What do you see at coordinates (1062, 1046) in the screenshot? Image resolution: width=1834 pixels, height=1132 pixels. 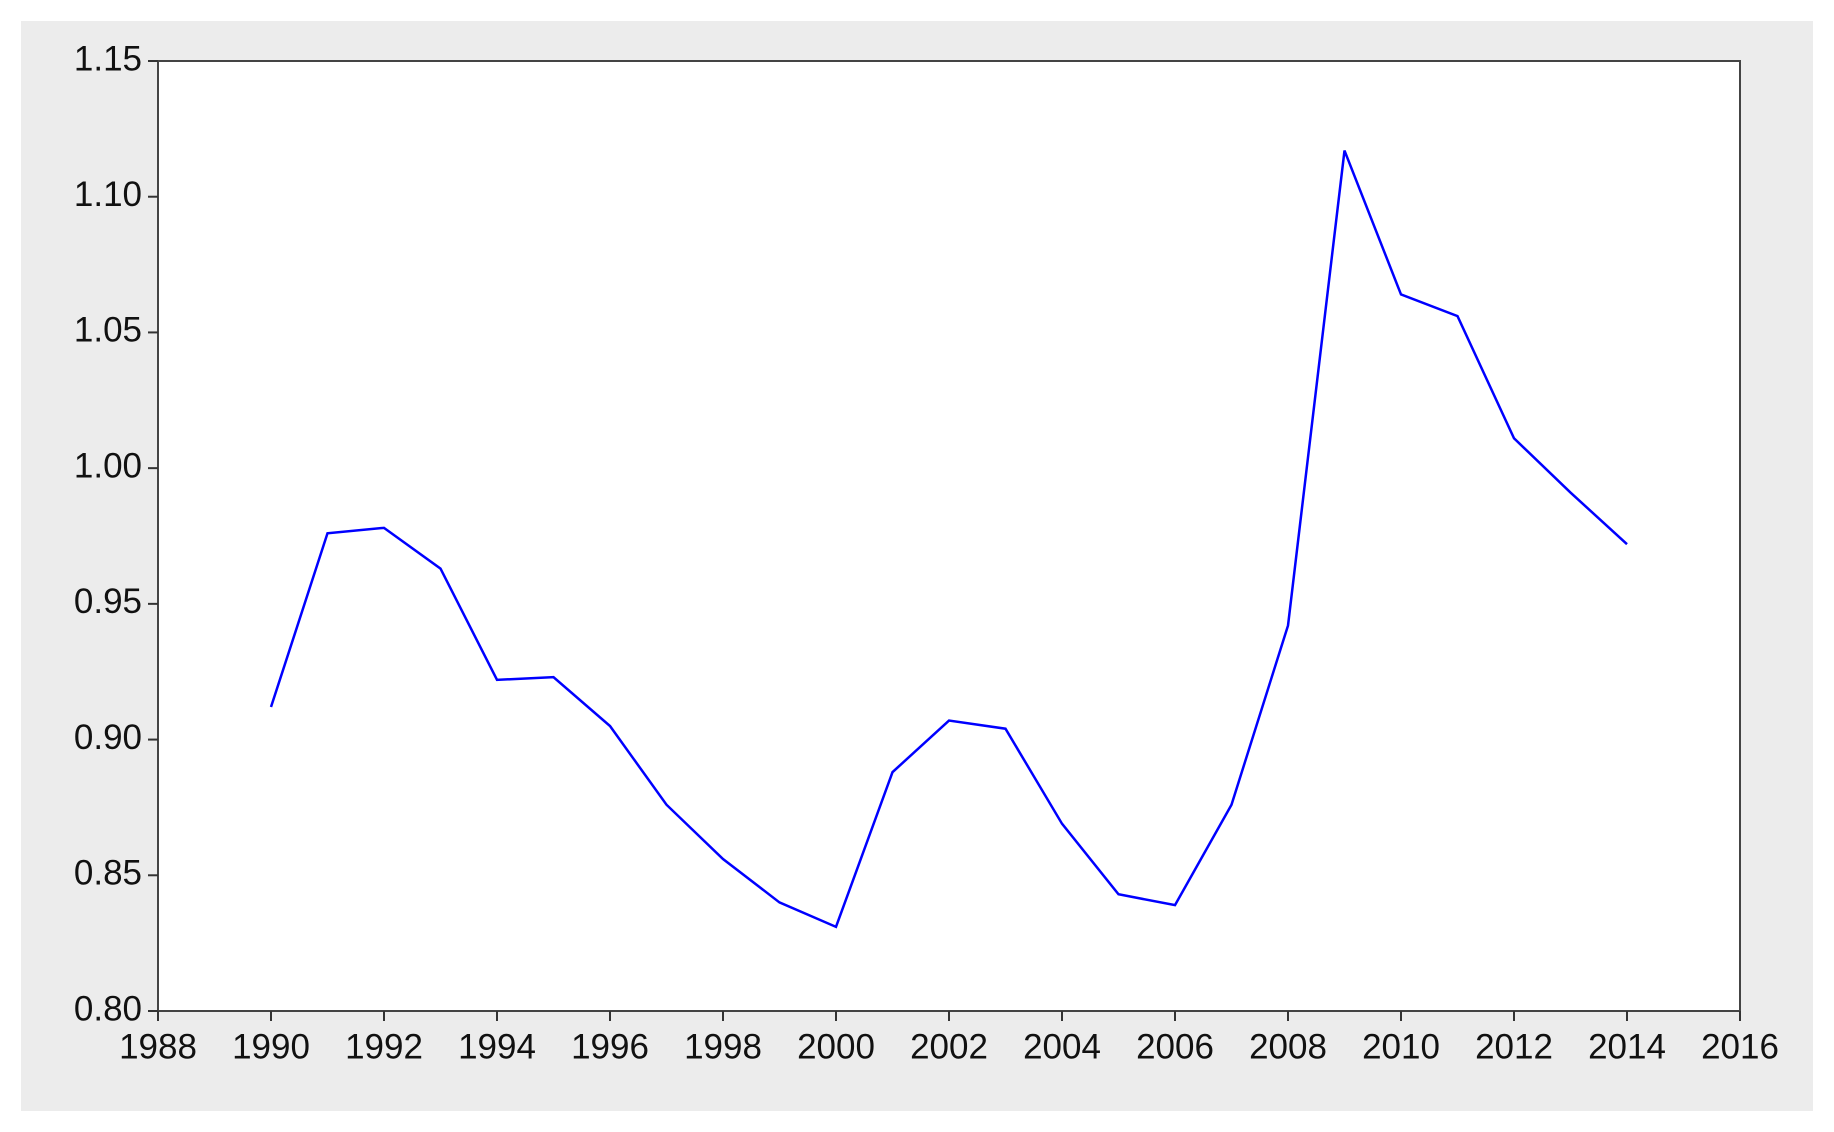 I see `x-tick-label: 2004` at bounding box center [1062, 1046].